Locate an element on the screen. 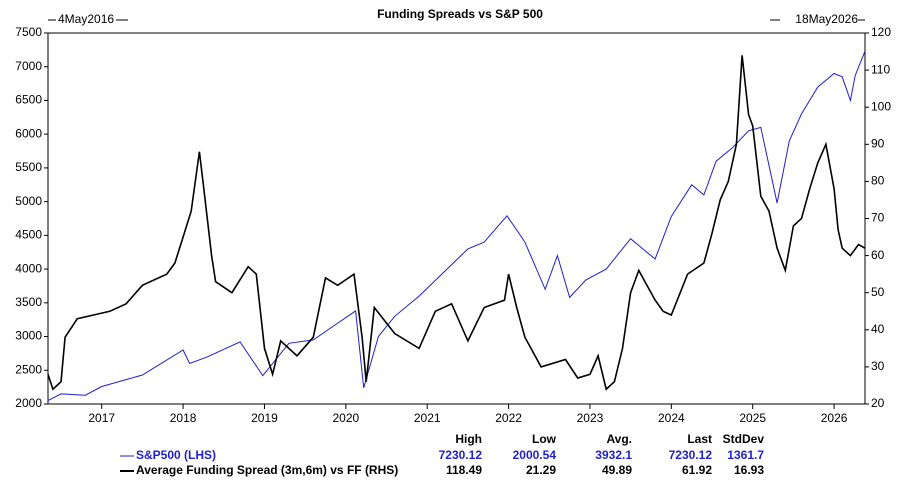 The height and width of the screenshot is (499, 921). y-tick-label: 2000 is located at coordinates (28, 403).